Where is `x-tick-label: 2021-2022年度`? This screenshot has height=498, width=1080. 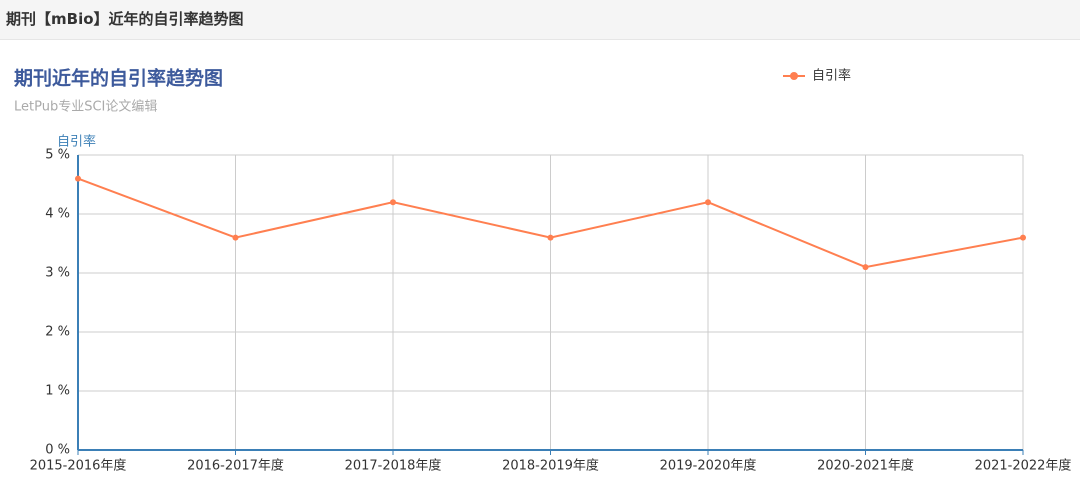 x-tick-label: 2021-2022年度 is located at coordinates (1023, 466).